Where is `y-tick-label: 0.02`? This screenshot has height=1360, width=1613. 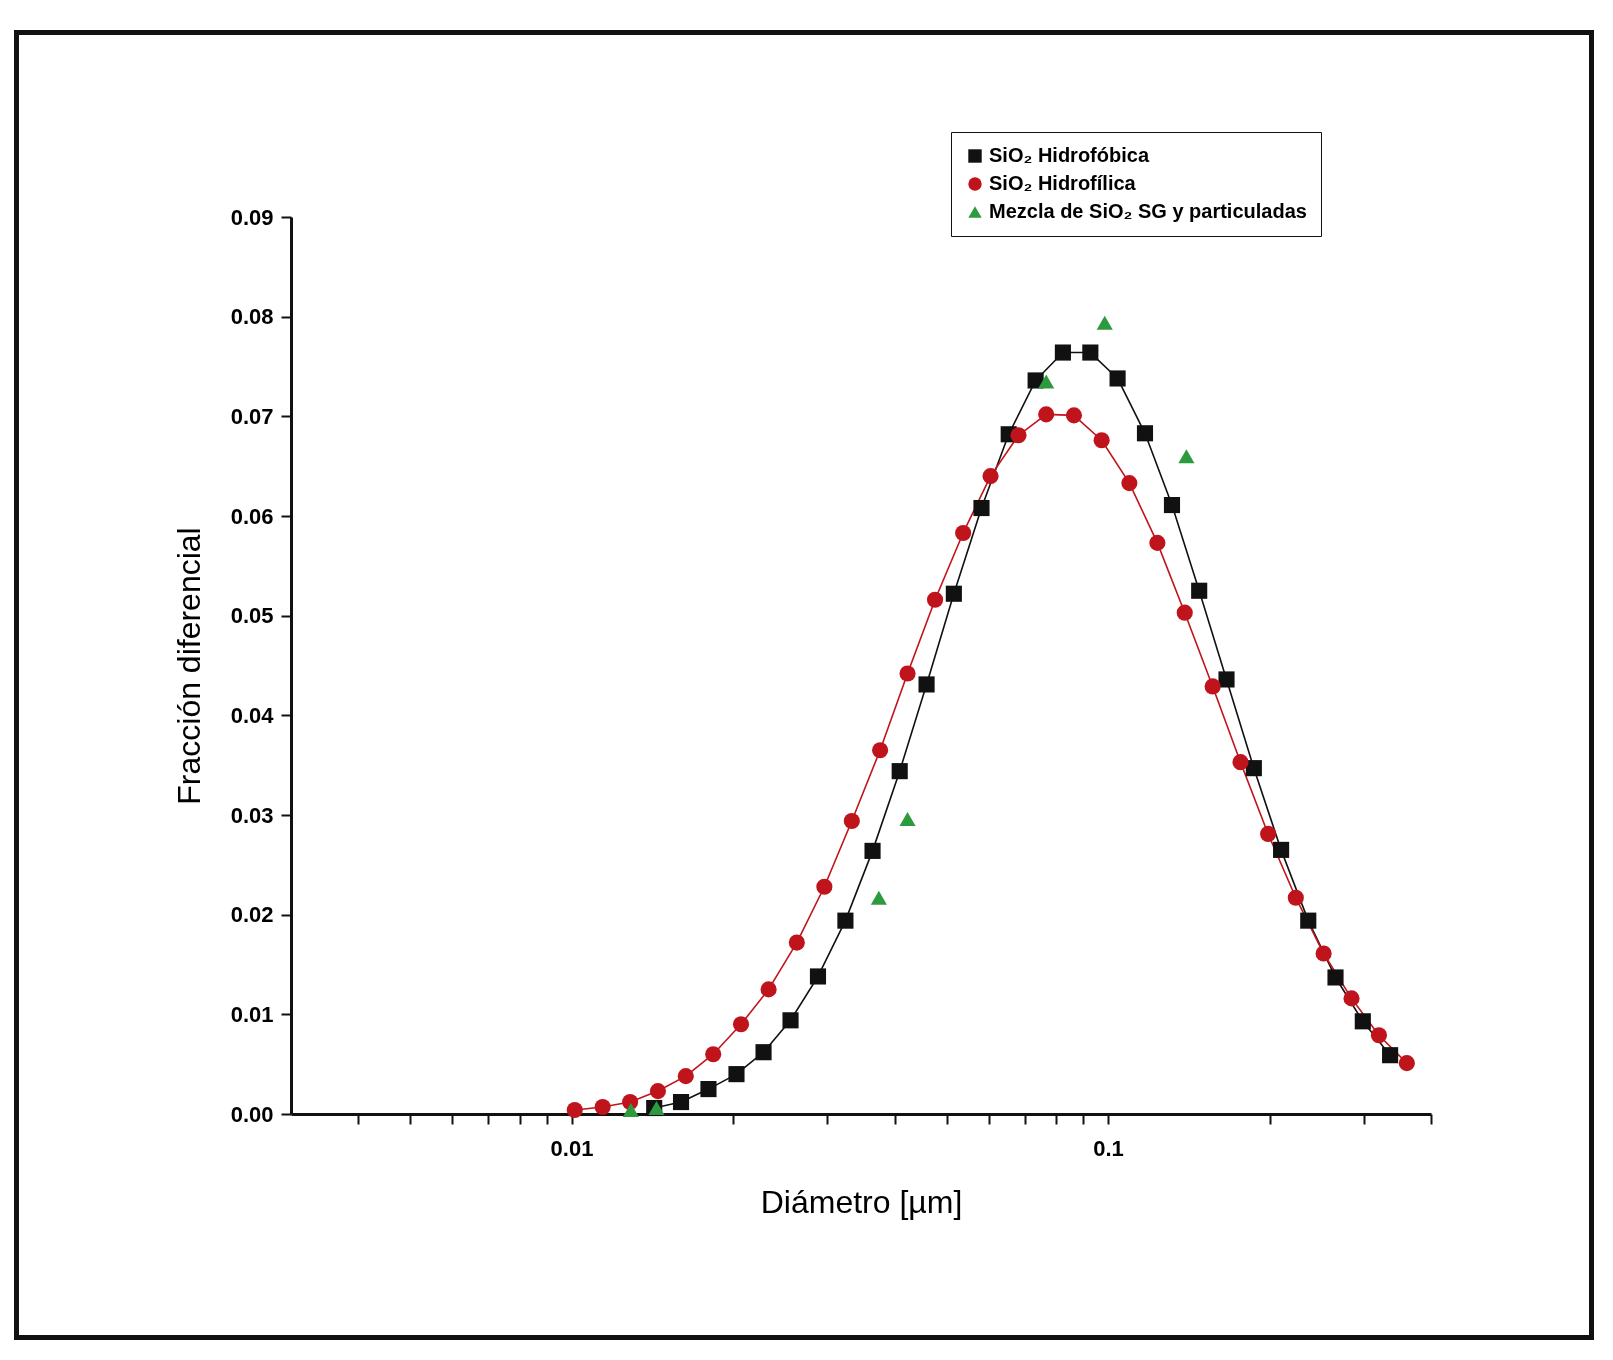 y-tick-label: 0.02 is located at coordinates (252, 915).